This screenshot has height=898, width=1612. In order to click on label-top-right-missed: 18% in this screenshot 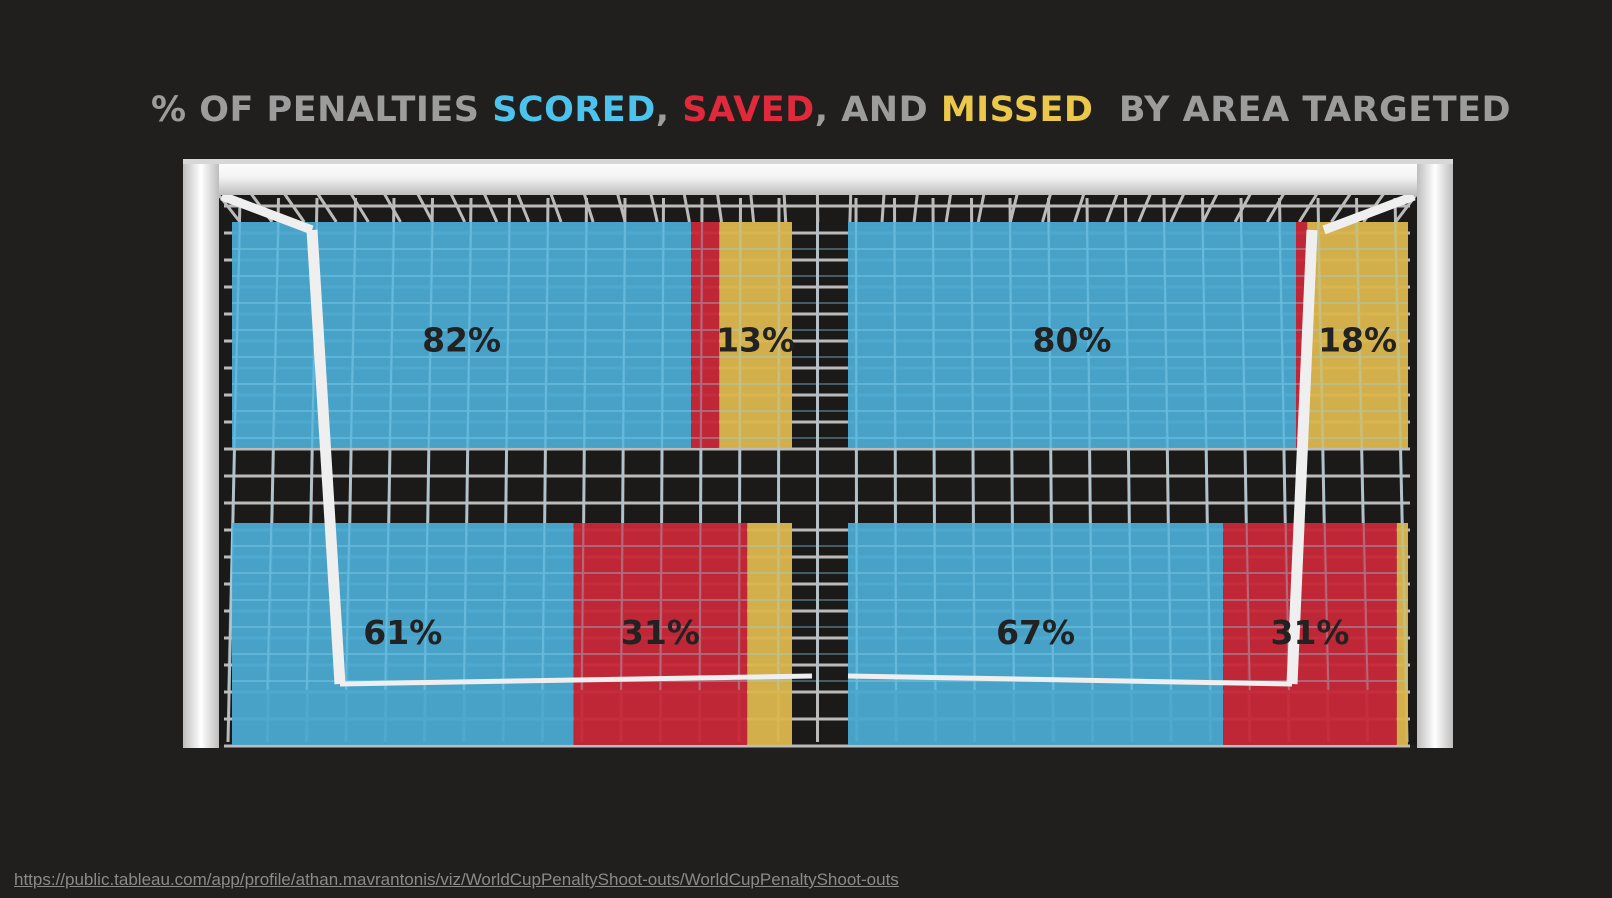, I will do `click(1357, 340)`.